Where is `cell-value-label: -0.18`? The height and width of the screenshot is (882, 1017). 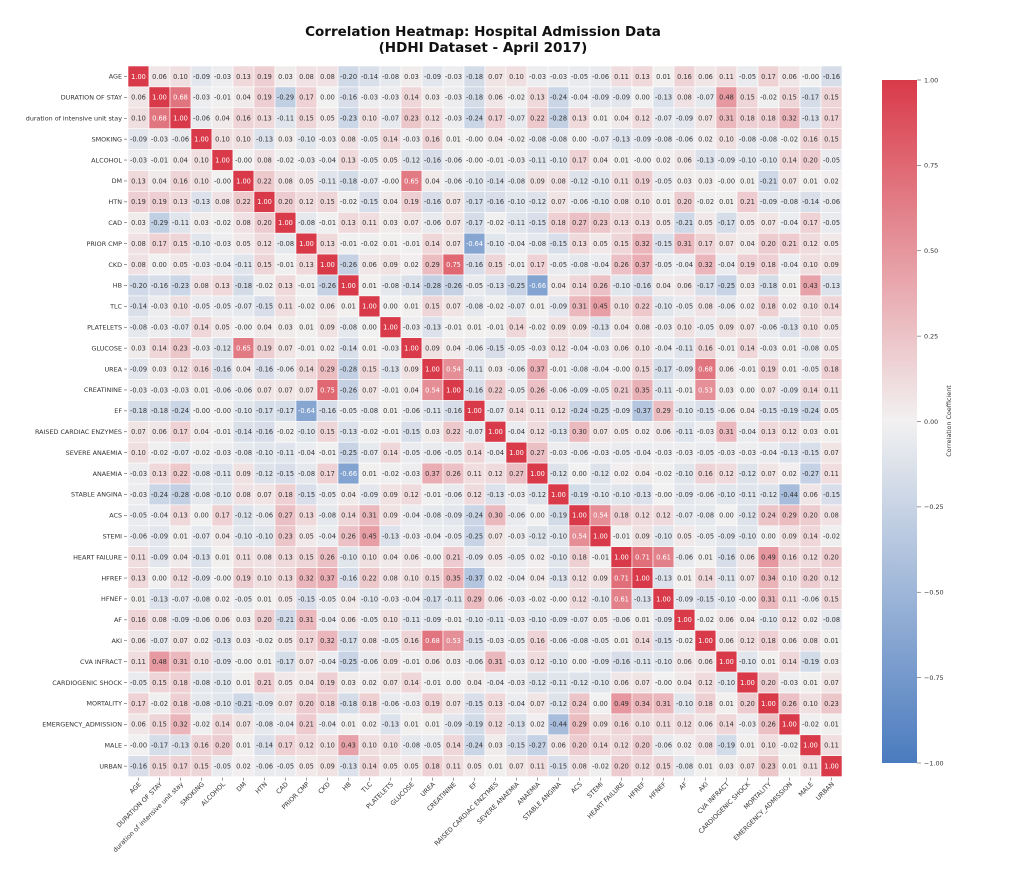
cell-value-label: -0.18 is located at coordinates (474, 77).